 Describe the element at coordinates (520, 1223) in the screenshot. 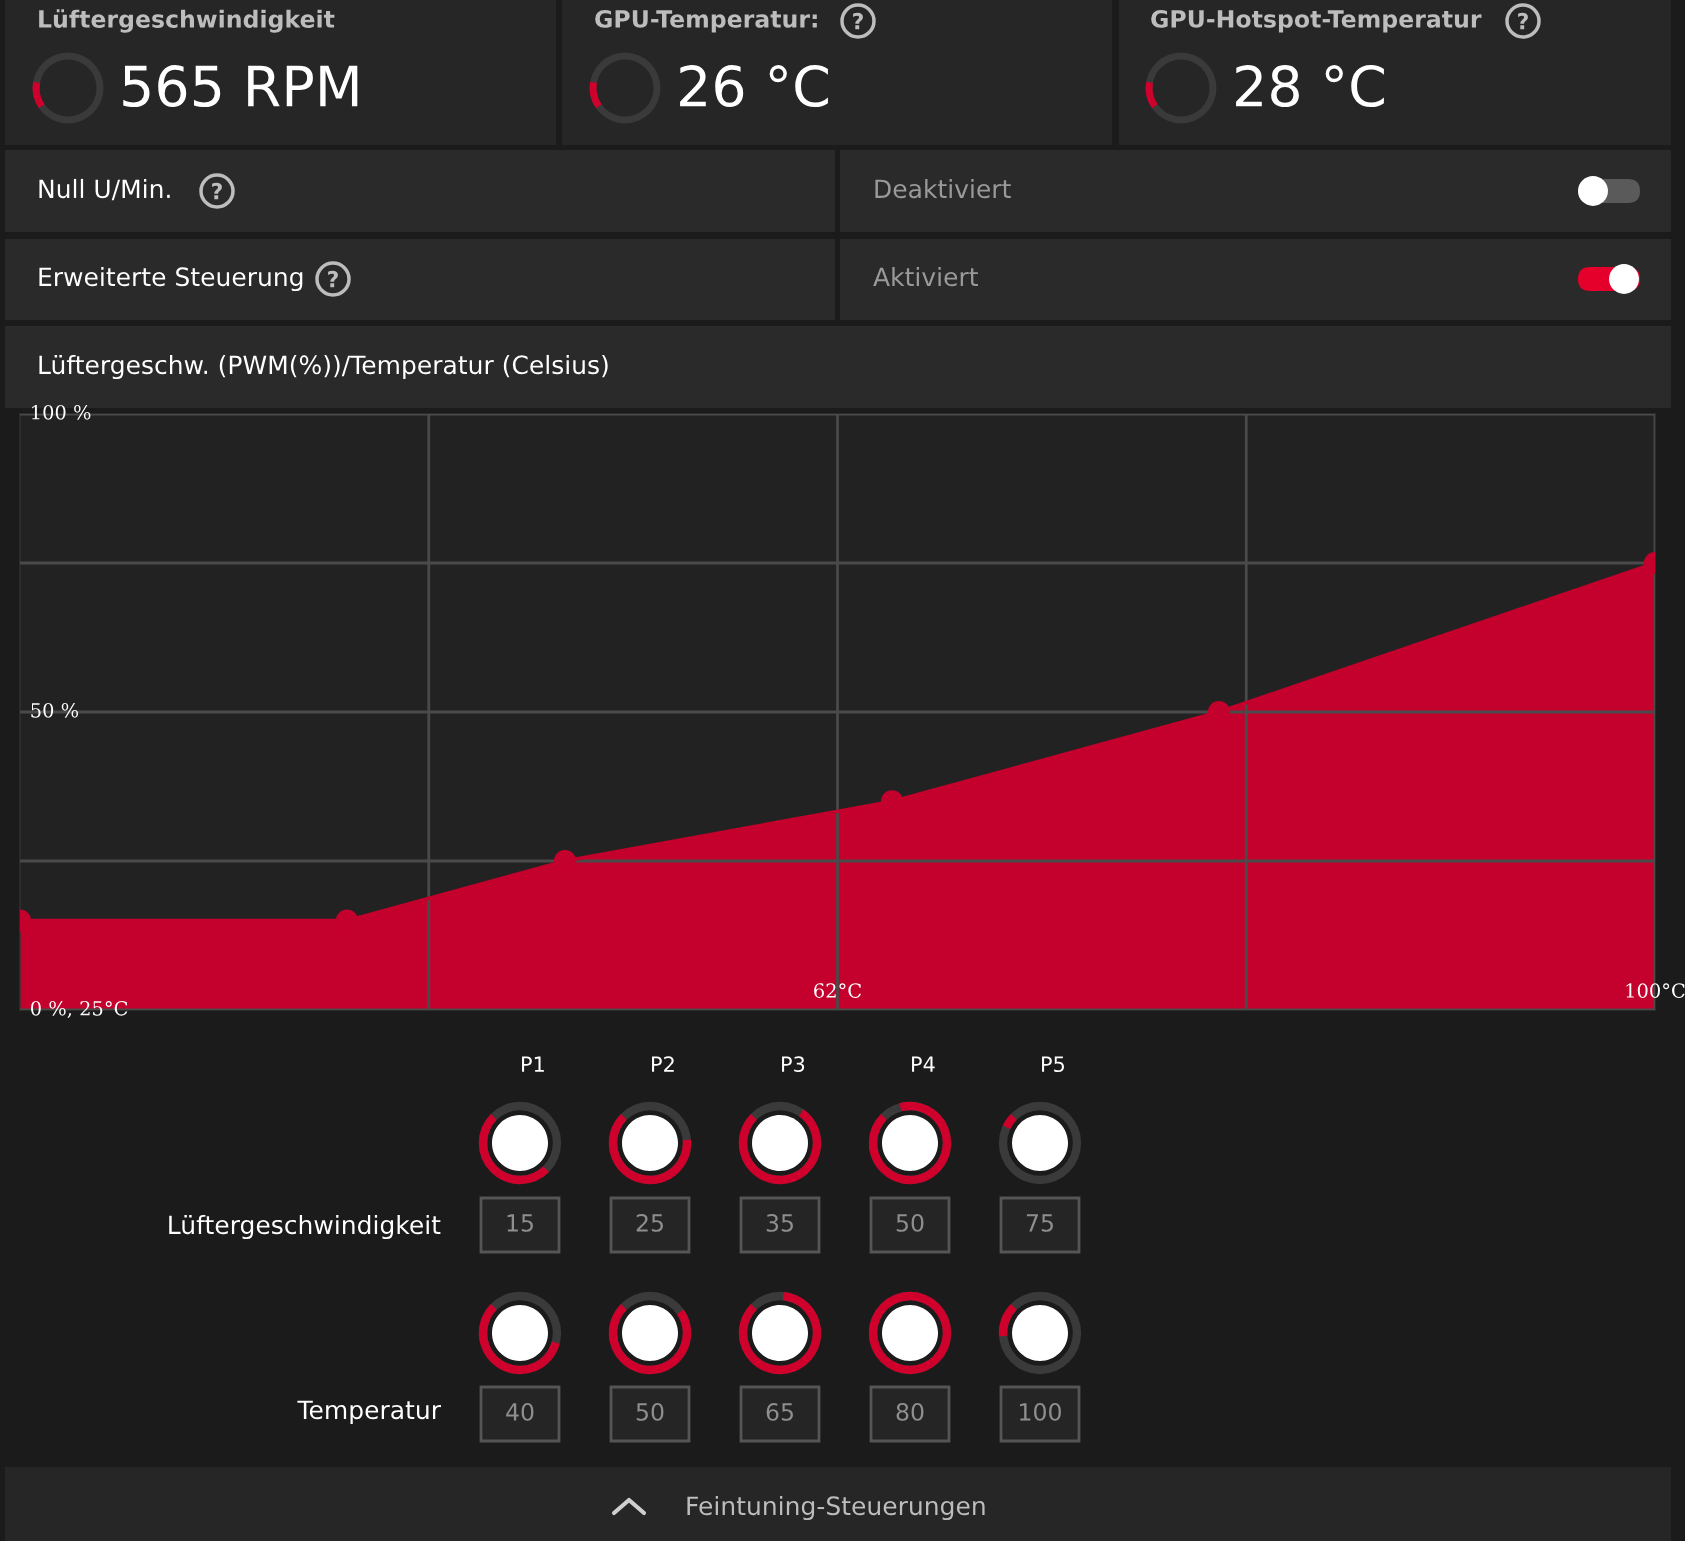

I see `text: 15` at that location.